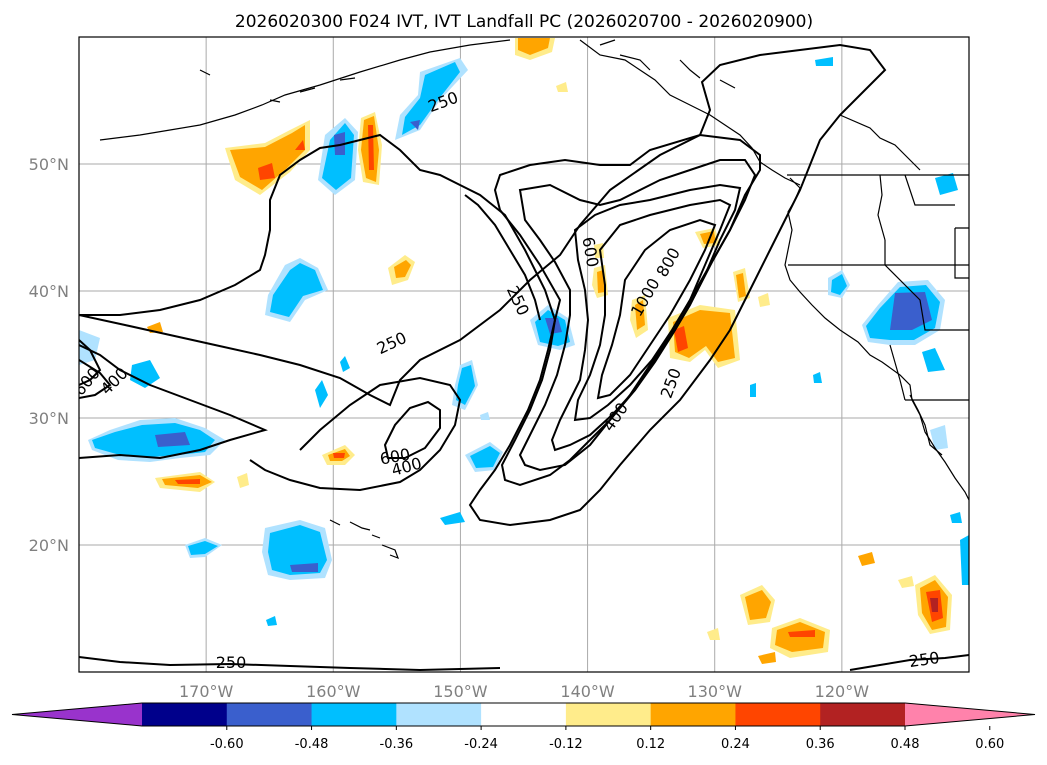 The image size is (1047, 765). I want to click on colorbar-tick-label: 0.36, so click(820, 744).